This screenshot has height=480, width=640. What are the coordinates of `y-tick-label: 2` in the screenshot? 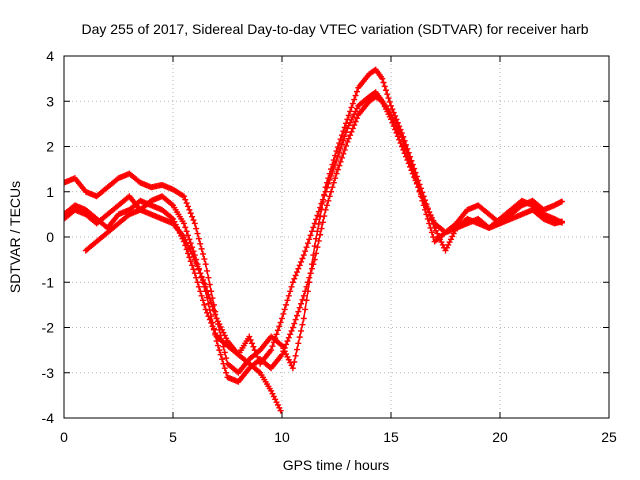 It's located at (50, 147).